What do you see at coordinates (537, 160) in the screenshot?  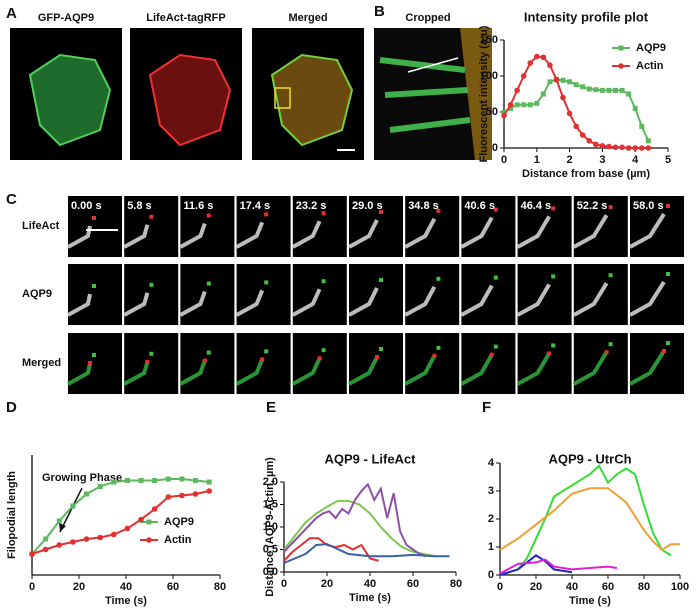 I see `x-tick-label: 1` at bounding box center [537, 160].